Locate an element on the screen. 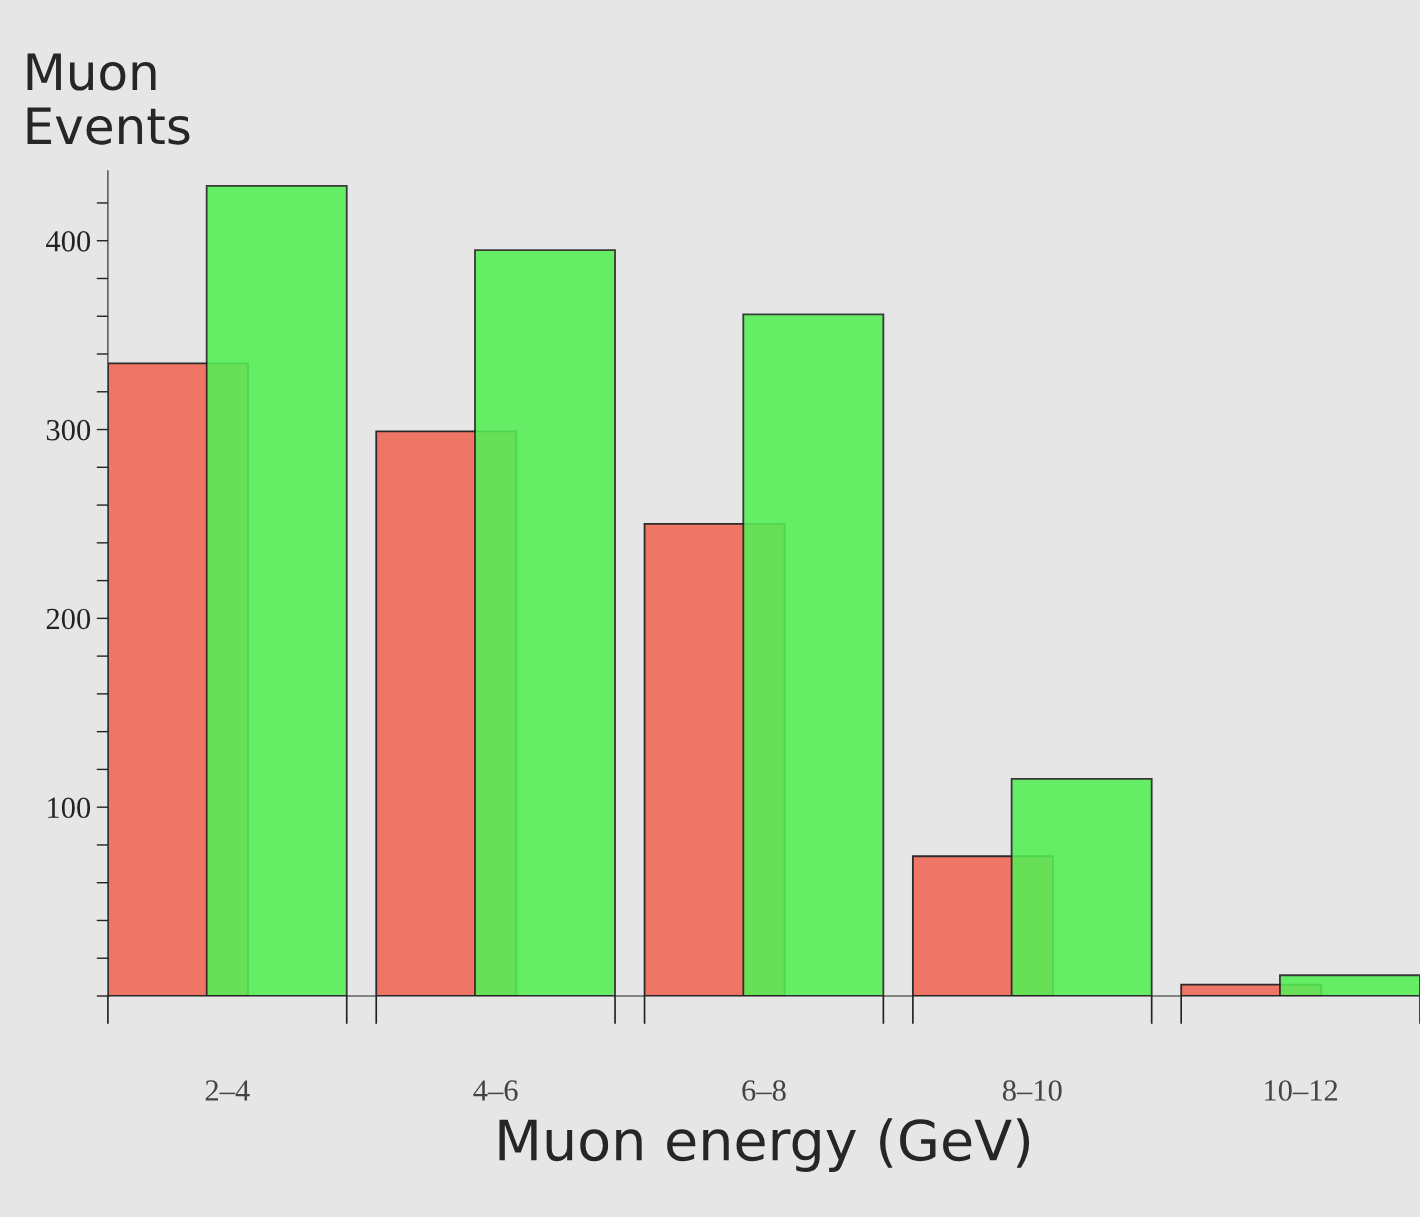 This screenshot has height=1217, width=1420. y-tick-label: 200 is located at coordinates (68, 619).